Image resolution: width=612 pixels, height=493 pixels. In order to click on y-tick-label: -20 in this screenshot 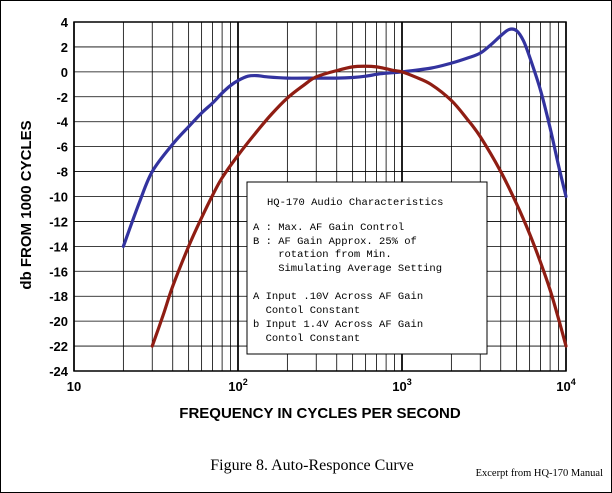, I will do `click(58, 321)`.